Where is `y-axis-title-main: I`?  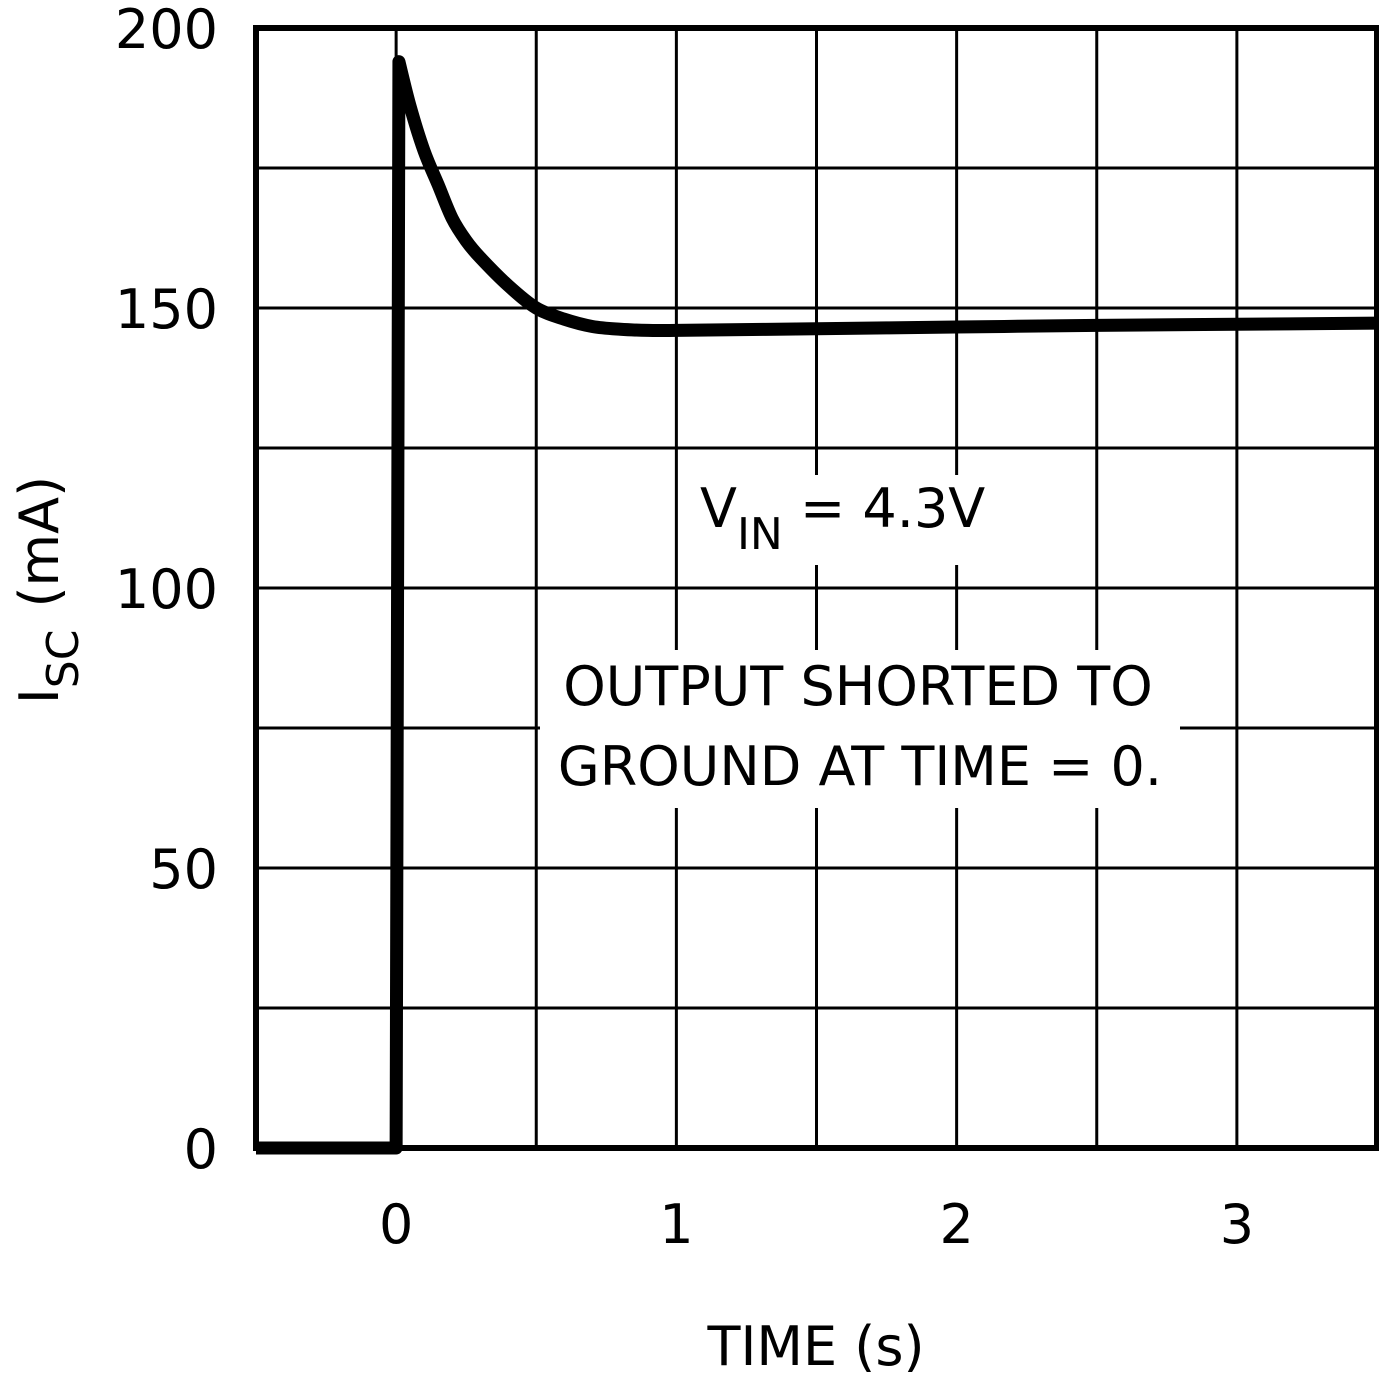 y-axis-title-main: I is located at coordinates (39, 696).